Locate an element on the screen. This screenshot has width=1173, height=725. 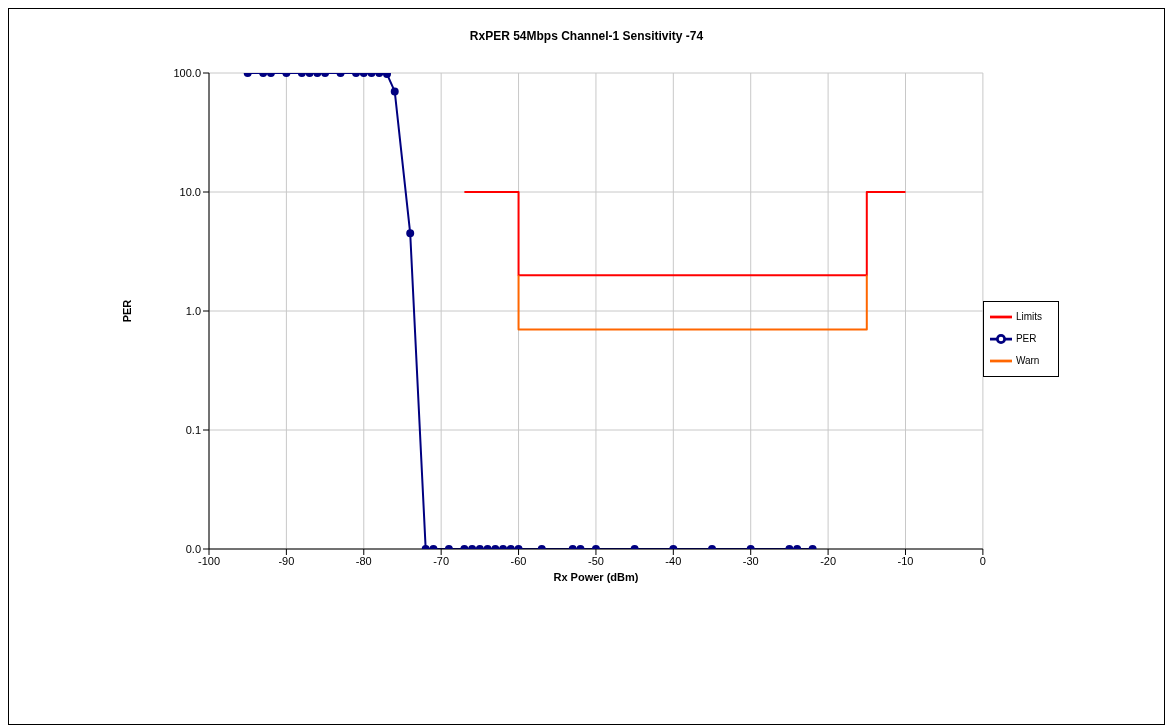
x-tick-label: -10 is located at coordinates (905, 560).